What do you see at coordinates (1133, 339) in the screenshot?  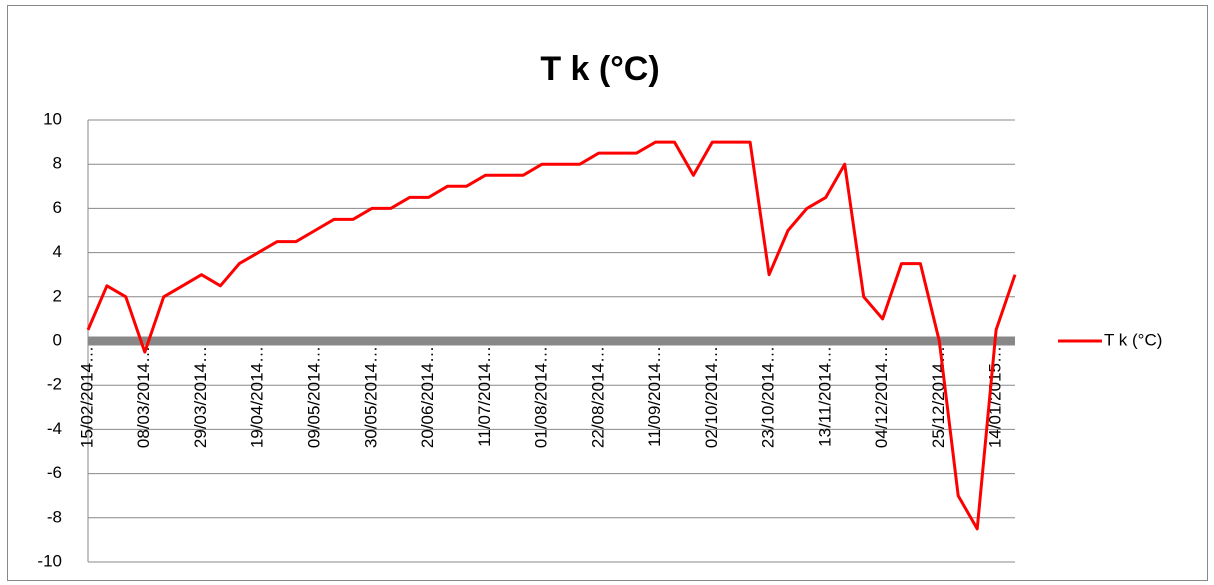 I see `legend-label: T k (°C)` at bounding box center [1133, 339].